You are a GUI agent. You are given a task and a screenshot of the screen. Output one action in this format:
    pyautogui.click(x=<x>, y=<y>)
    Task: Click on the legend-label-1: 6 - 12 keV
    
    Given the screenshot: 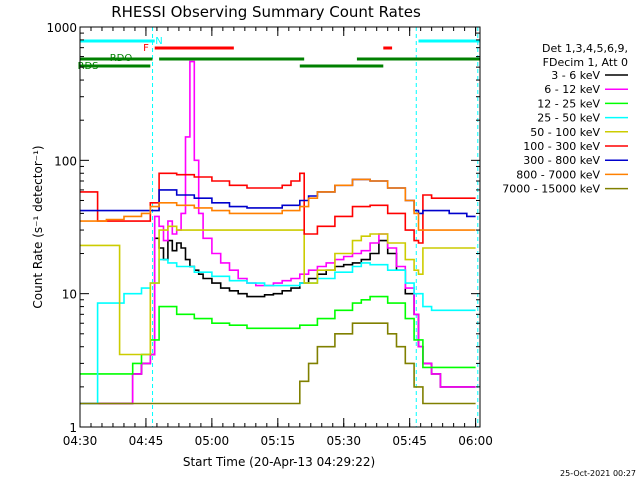 What is the action you would take?
    pyautogui.click(x=572, y=89)
    